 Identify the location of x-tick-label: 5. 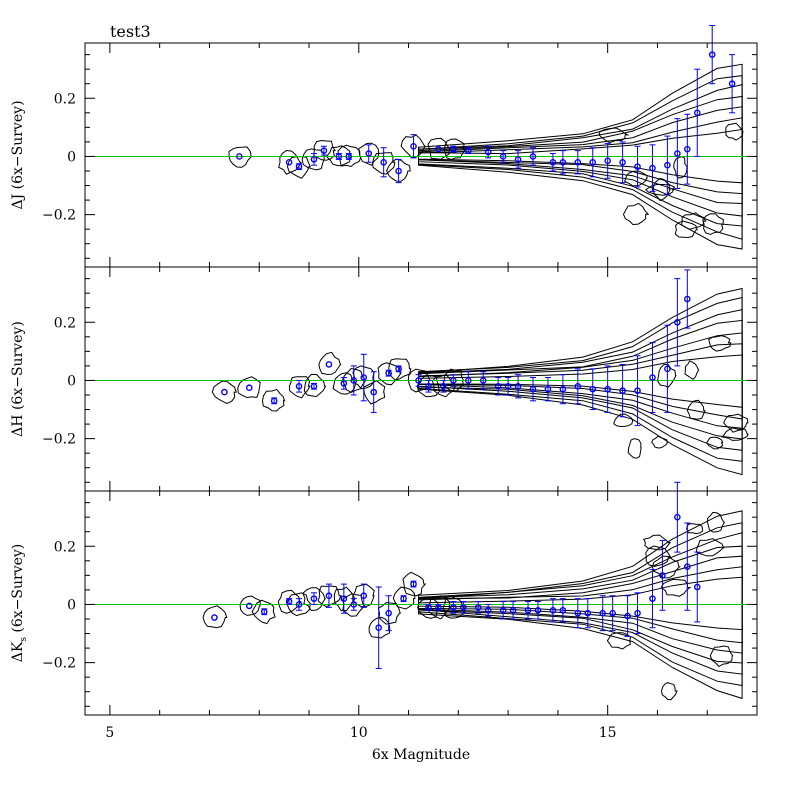
(109, 733).